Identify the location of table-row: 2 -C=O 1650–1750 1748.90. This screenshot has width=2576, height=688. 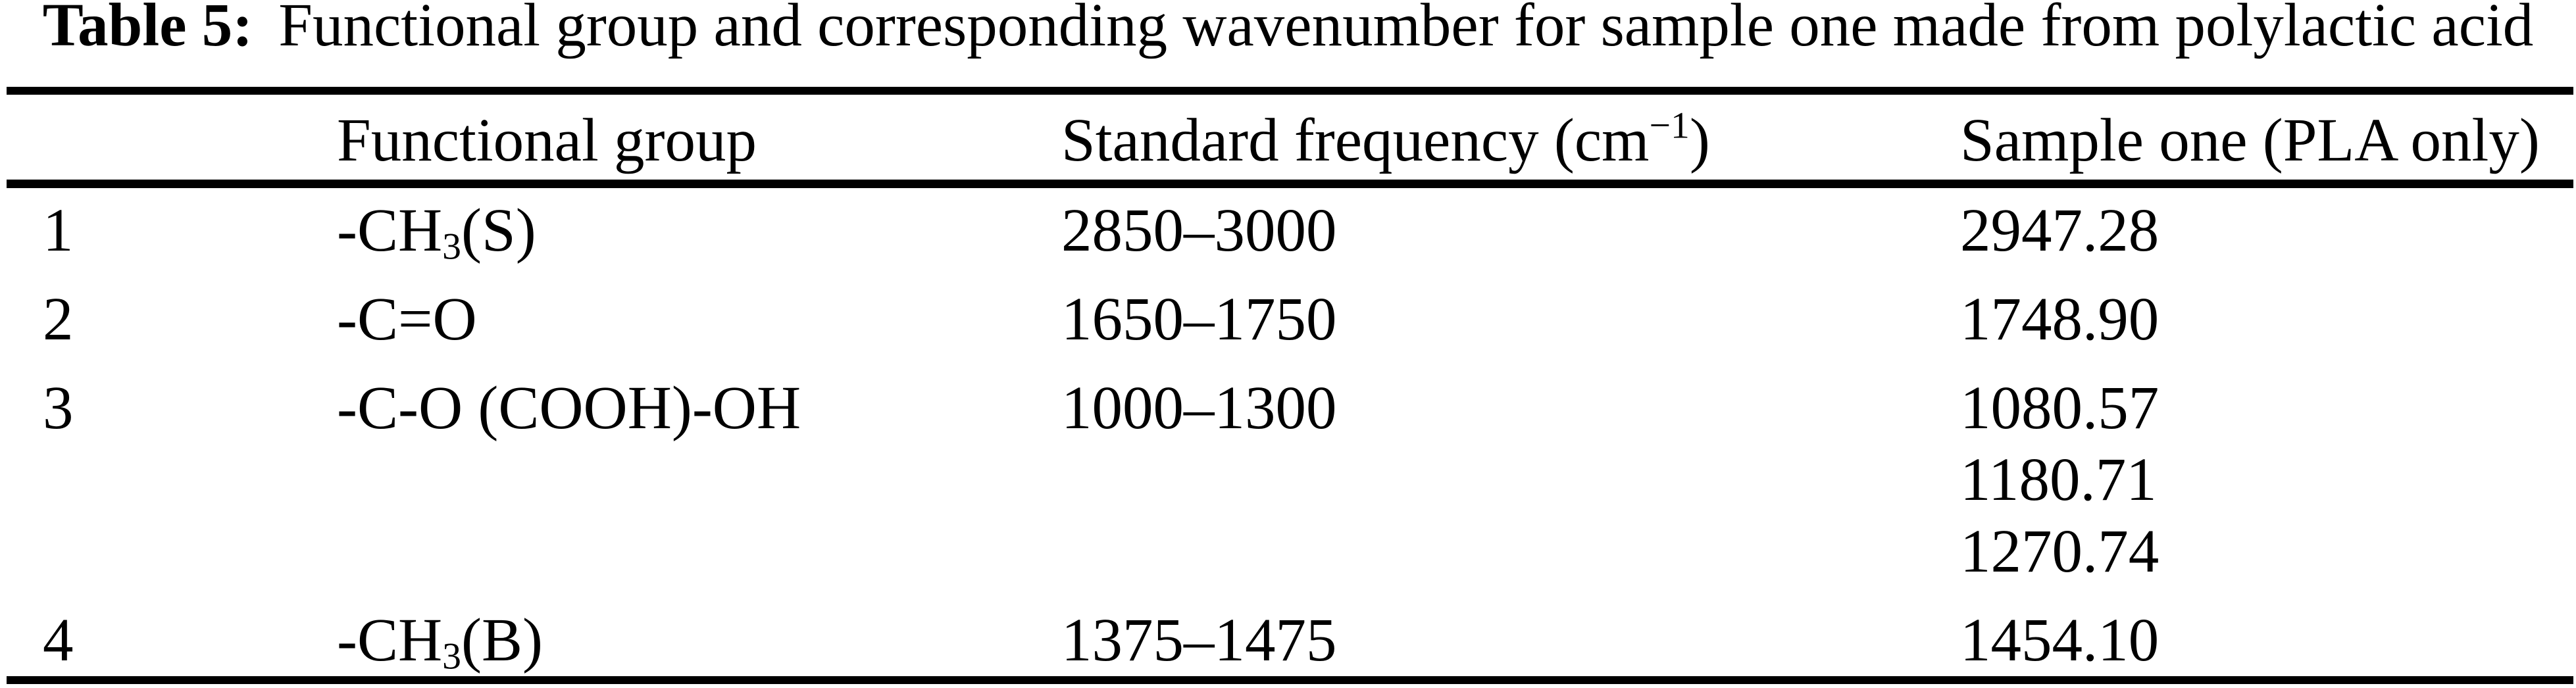
(1309, 319).